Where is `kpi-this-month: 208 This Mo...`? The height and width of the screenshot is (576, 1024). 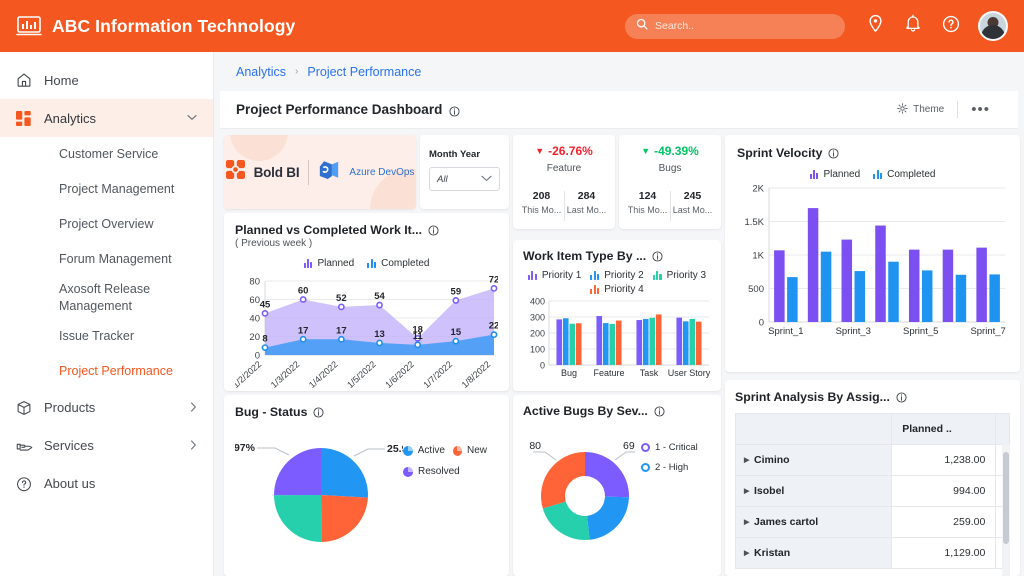
kpi-this-month: 208 This Mo... is located at coordinates (541, 202).